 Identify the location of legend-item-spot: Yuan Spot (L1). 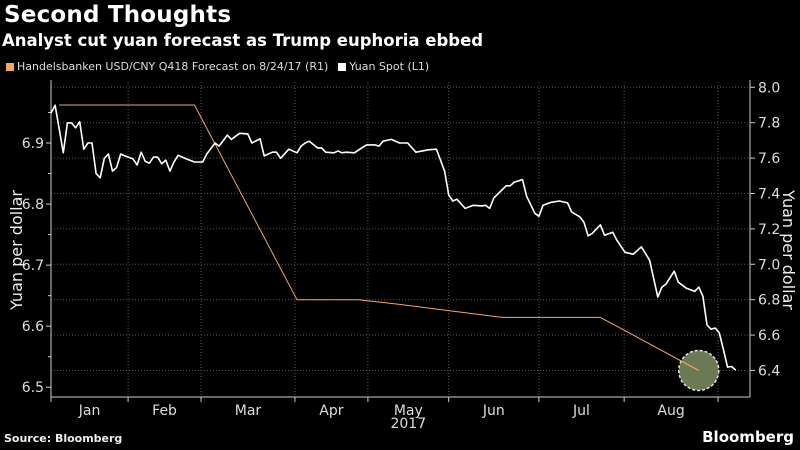
(383, 66).